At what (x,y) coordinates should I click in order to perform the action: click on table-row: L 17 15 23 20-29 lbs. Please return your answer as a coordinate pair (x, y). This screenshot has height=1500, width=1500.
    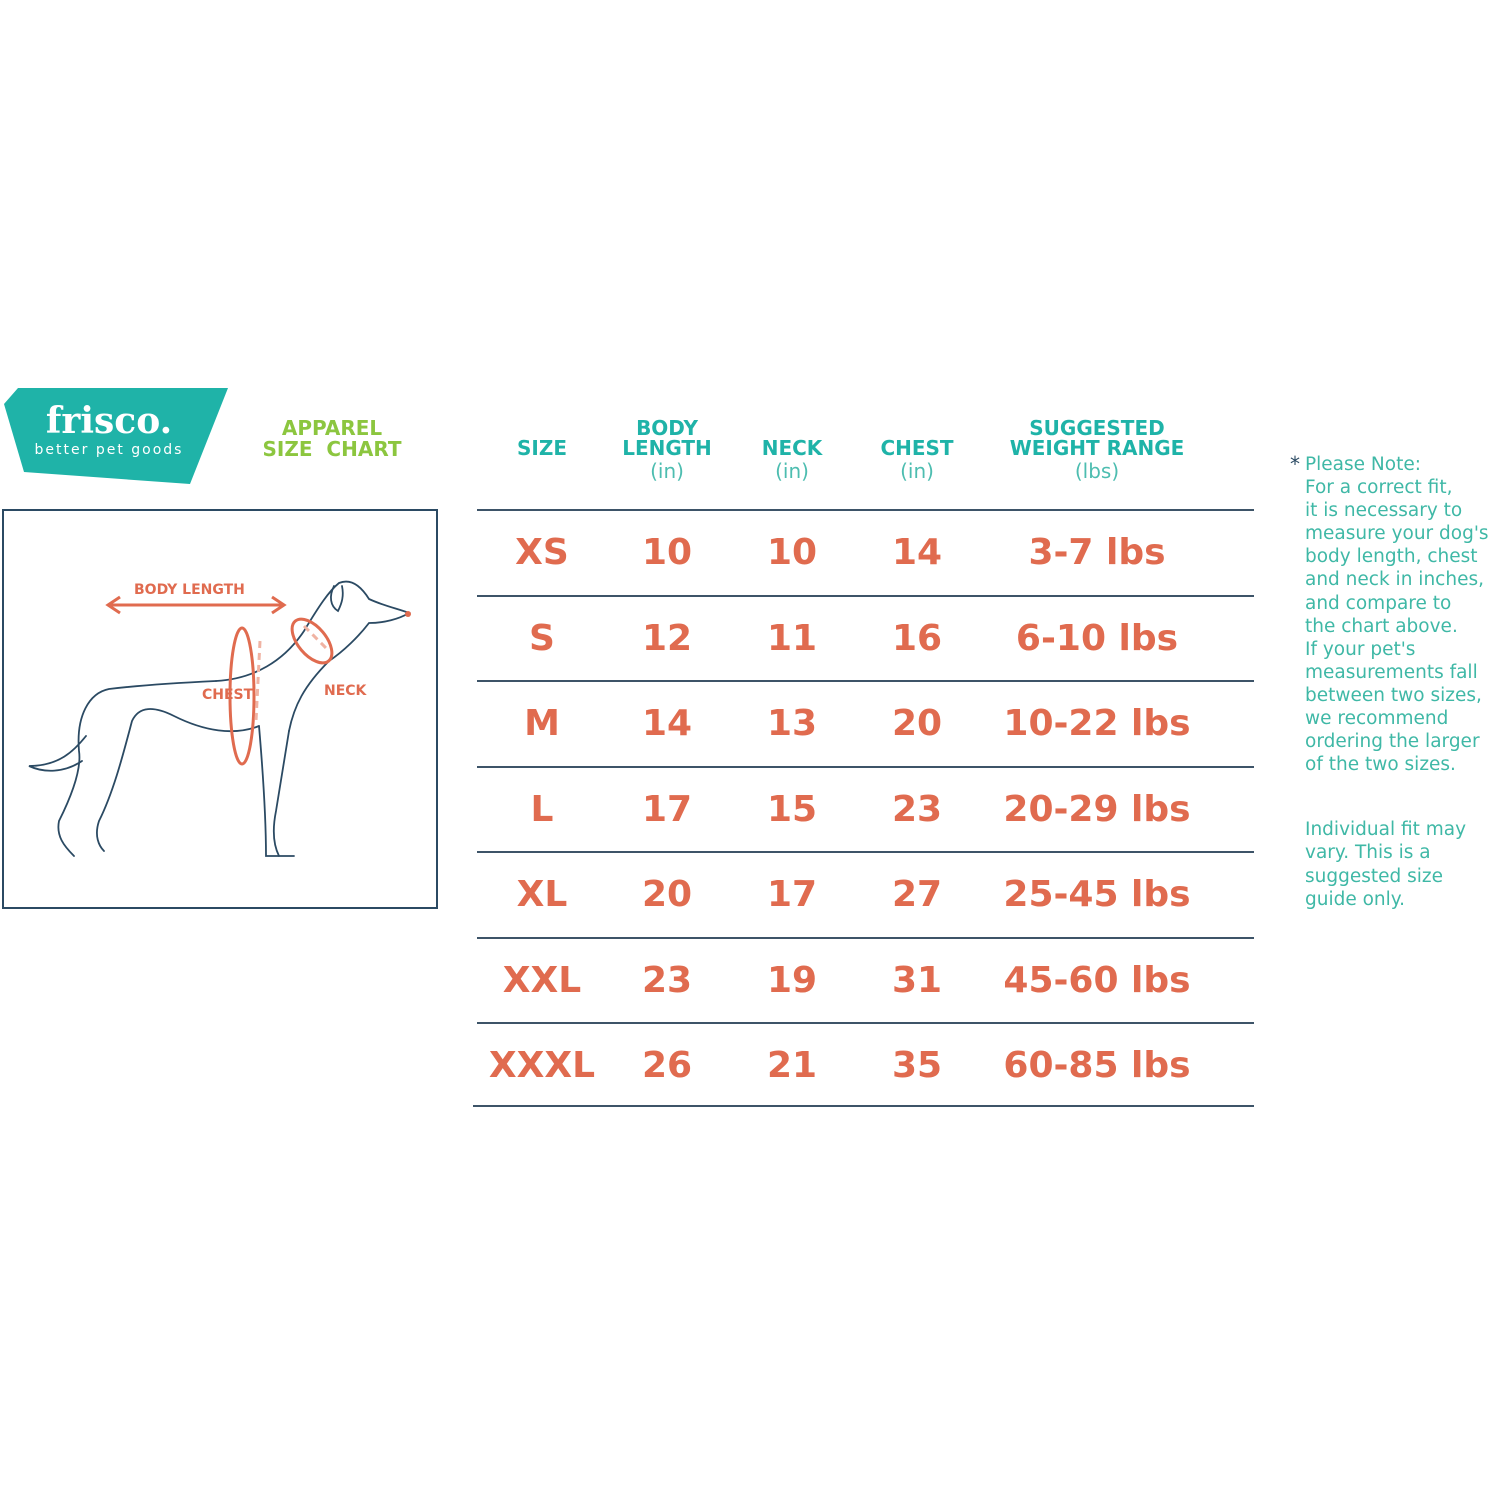
    Looking at the image, I should click on (865, 808).